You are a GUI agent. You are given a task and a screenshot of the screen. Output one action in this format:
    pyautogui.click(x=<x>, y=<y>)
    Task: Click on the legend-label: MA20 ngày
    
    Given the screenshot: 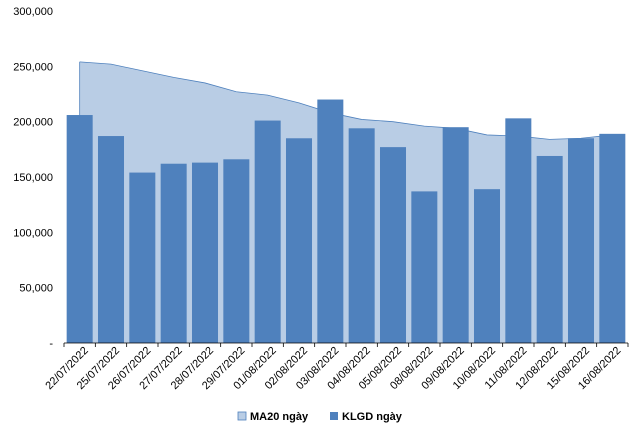 What is the action you would take?
    pyautogui.click(x=279, y=417)
    